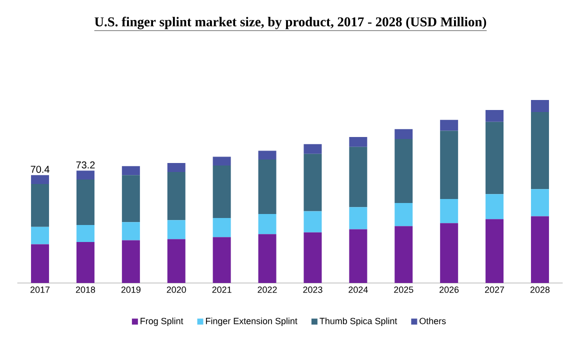 This screenshot has height=349, width=581. Describe the element at coordinates (222, 289) in the screenshot. I see `x-tick-label: 2021` at that location.